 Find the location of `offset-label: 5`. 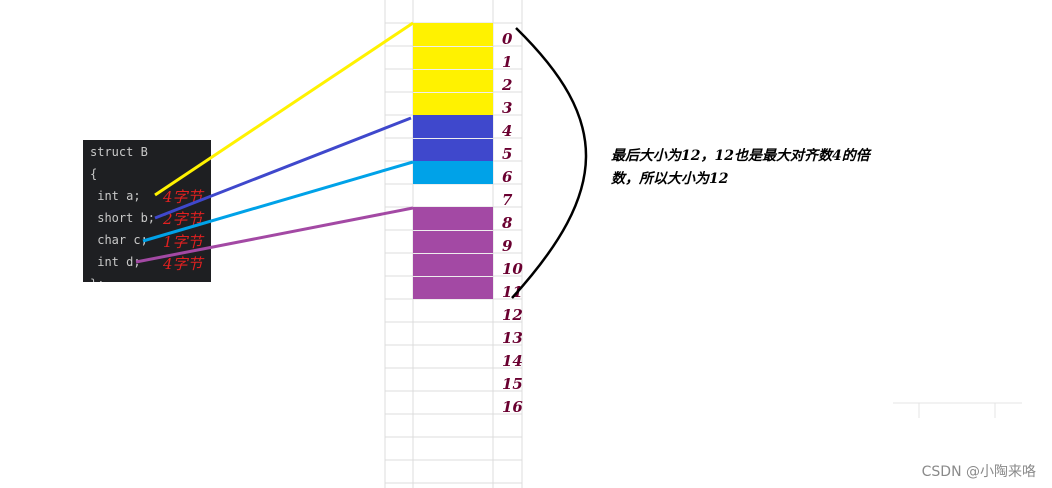

offset-label: 5 is located at coordinates (507, 154).